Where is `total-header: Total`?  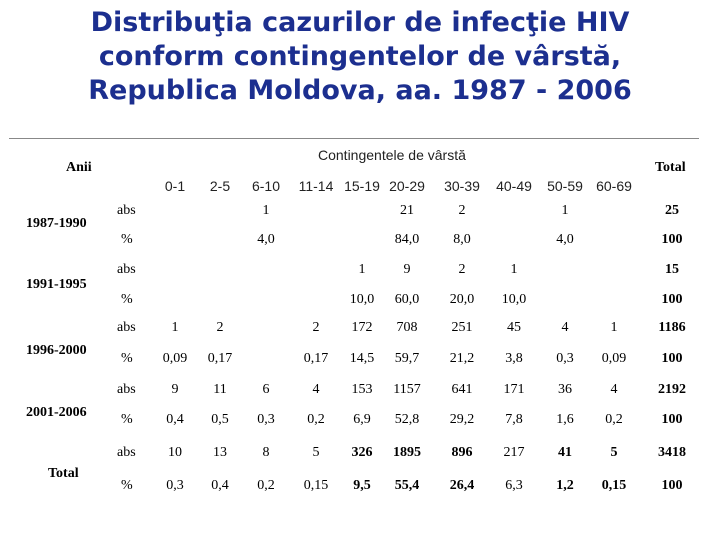 total-header: Total is located at coordinates (670, 167).